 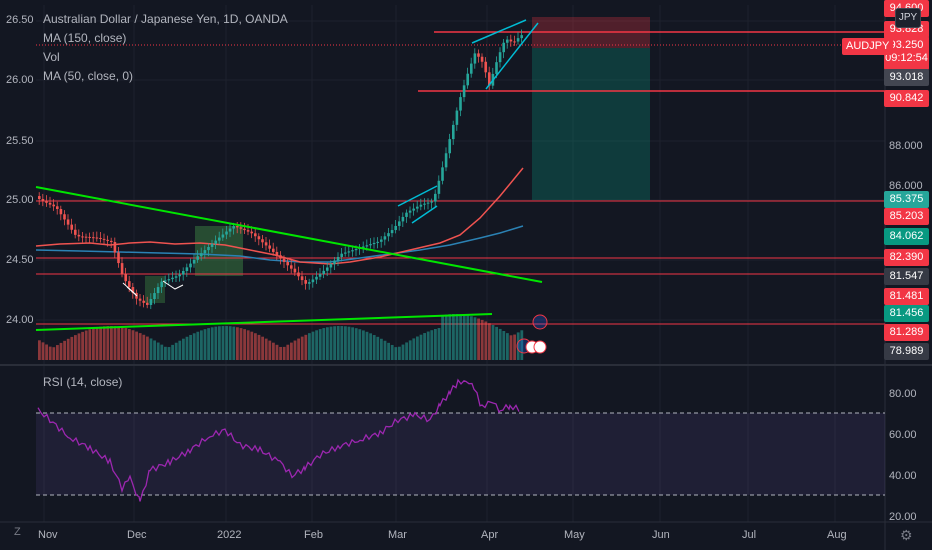 I want to click on ma150-line, so click(x=279, y=244).